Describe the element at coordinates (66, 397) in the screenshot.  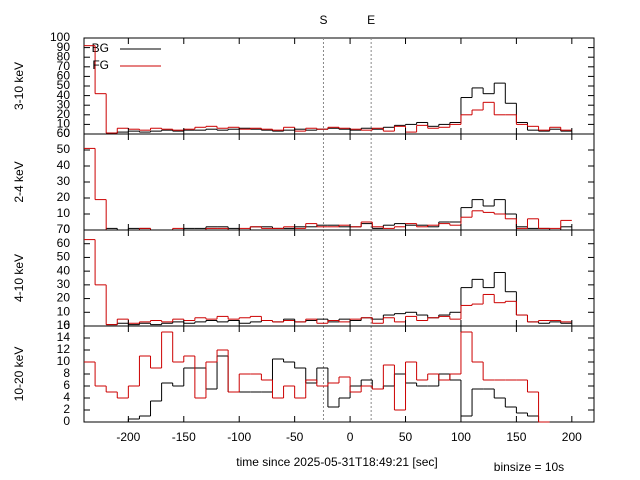
I see `y-tick-label: 4` at that location.